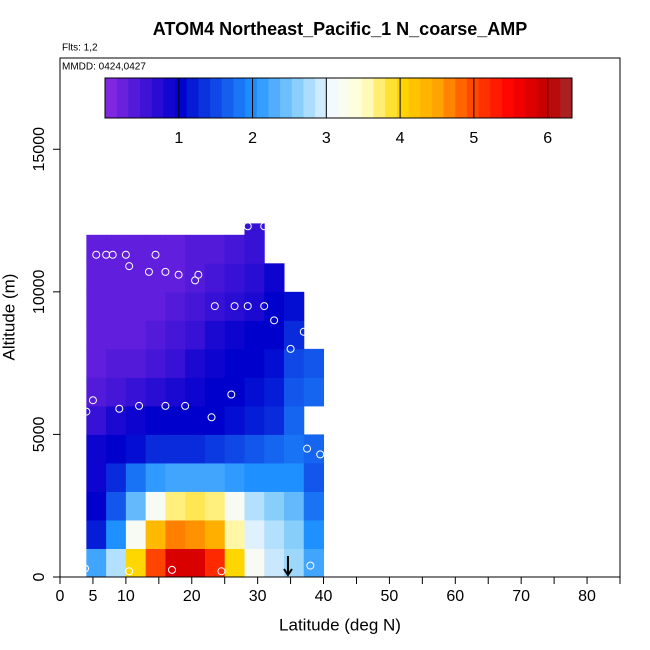 This screenshot has height=650, width=650. Describe the element at coordinates (324, 596) in the screenshot. I see `x-tick-label: 40` at that location.